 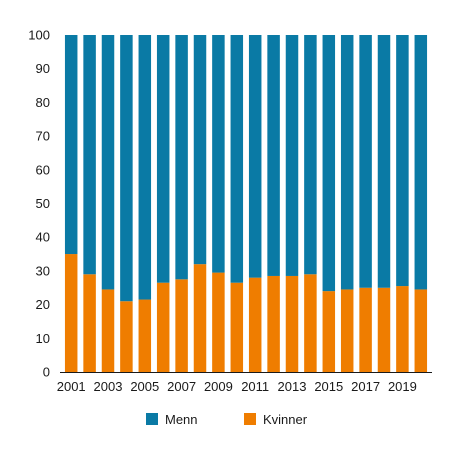 I want to click on bar-kvinner-2005, so click(x=145, y=335).